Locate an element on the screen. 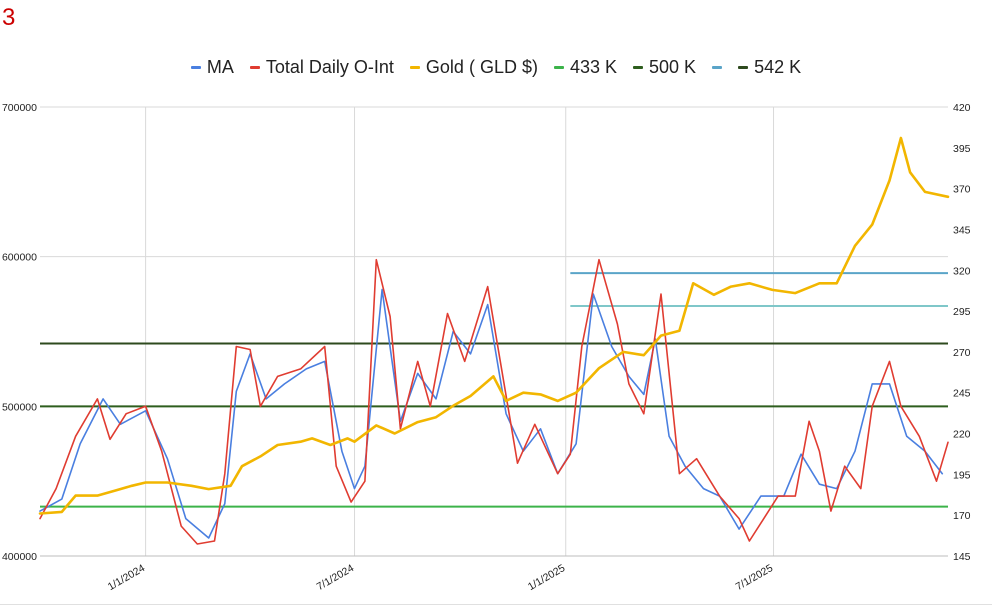 The width and height of the screenshot is (992, 609). y-right-tick-label: 270 is located at coordinates (962, 353).